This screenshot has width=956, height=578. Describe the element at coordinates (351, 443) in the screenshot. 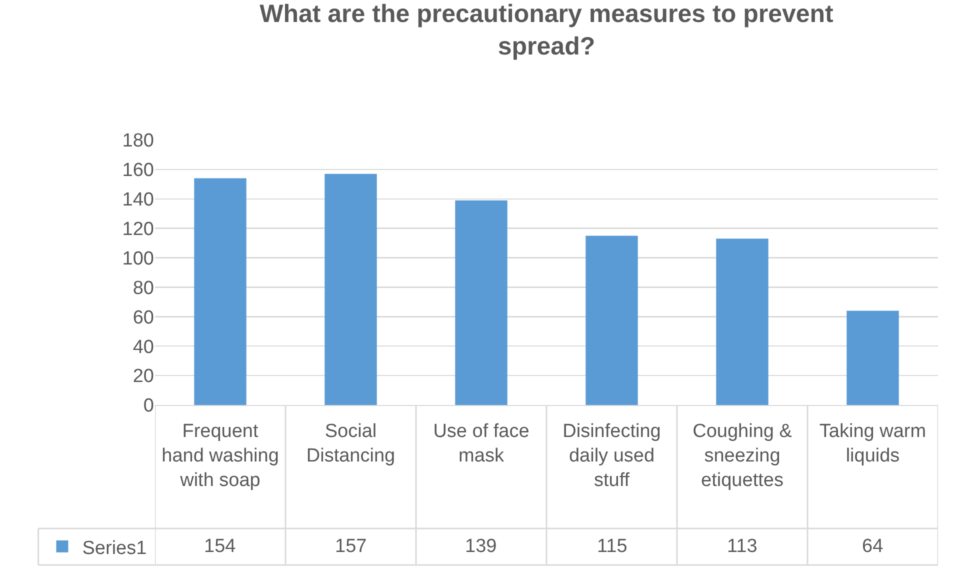

I see `x-tick-label: Social Distancing` at that location.